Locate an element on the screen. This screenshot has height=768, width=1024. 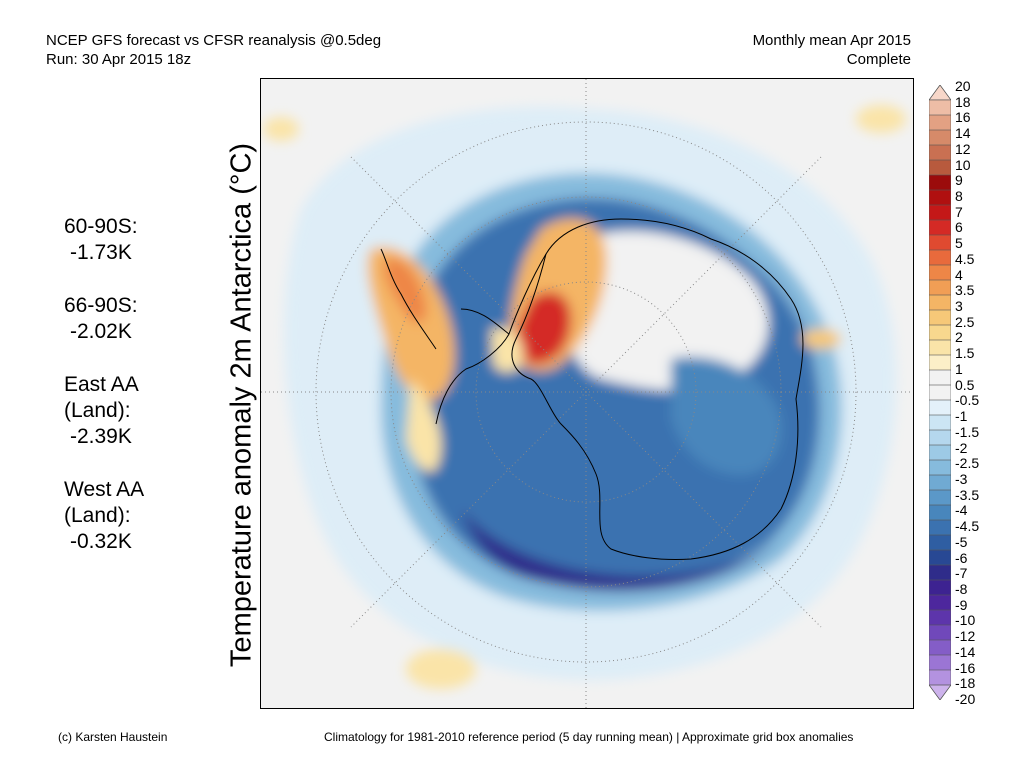
colorbar-tick-label: 1 is located at coordinates (959, 368).